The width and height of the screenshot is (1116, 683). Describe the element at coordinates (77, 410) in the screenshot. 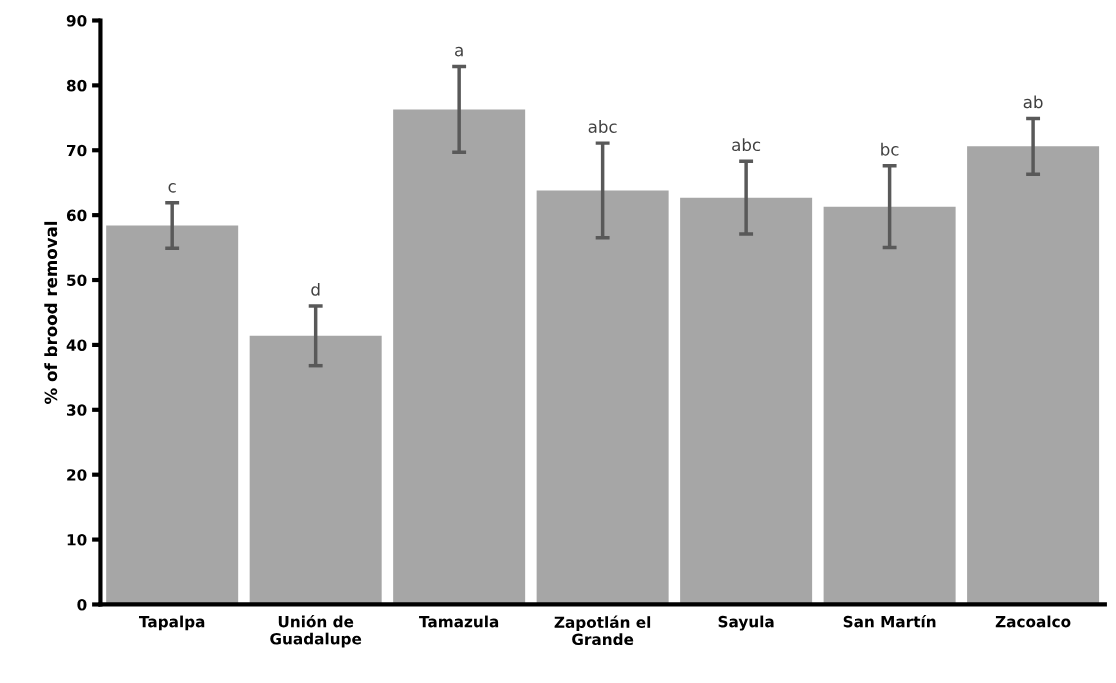

I see `y-tick-label: 30` at that location.